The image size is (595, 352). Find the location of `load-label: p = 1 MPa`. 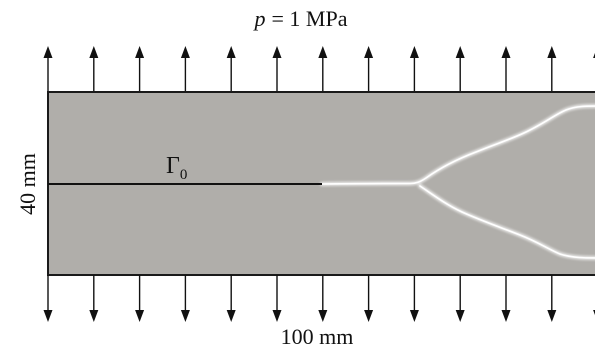

load-label: p = 1 MPa is located at coordinates (300, 18).